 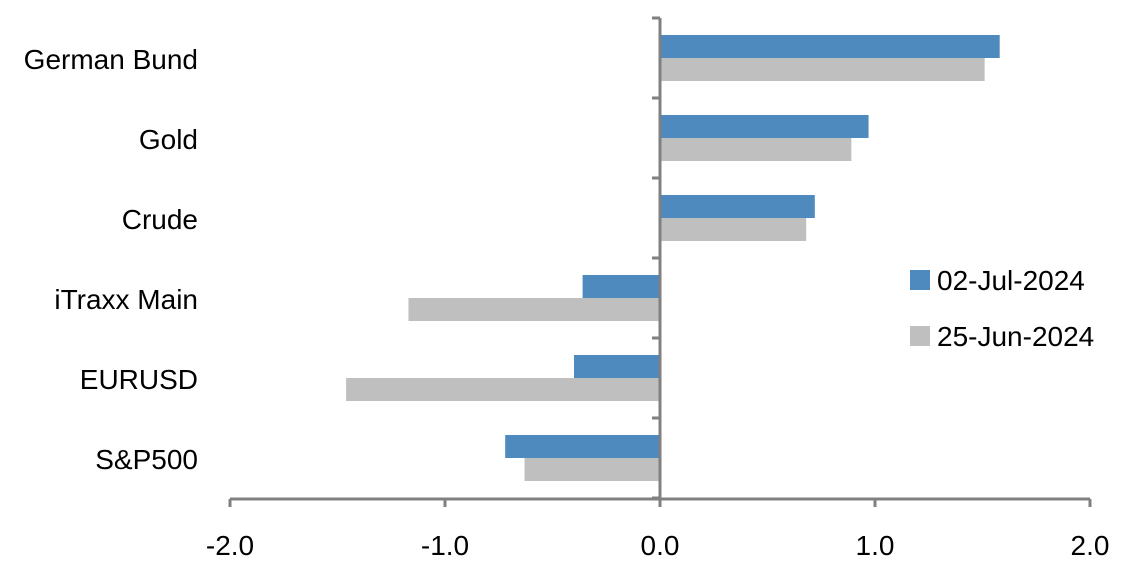 What do you see at coordinates (139, 379) in the screenshot?
I see `category-label: EURUSD` at bounding box center [139, 379].